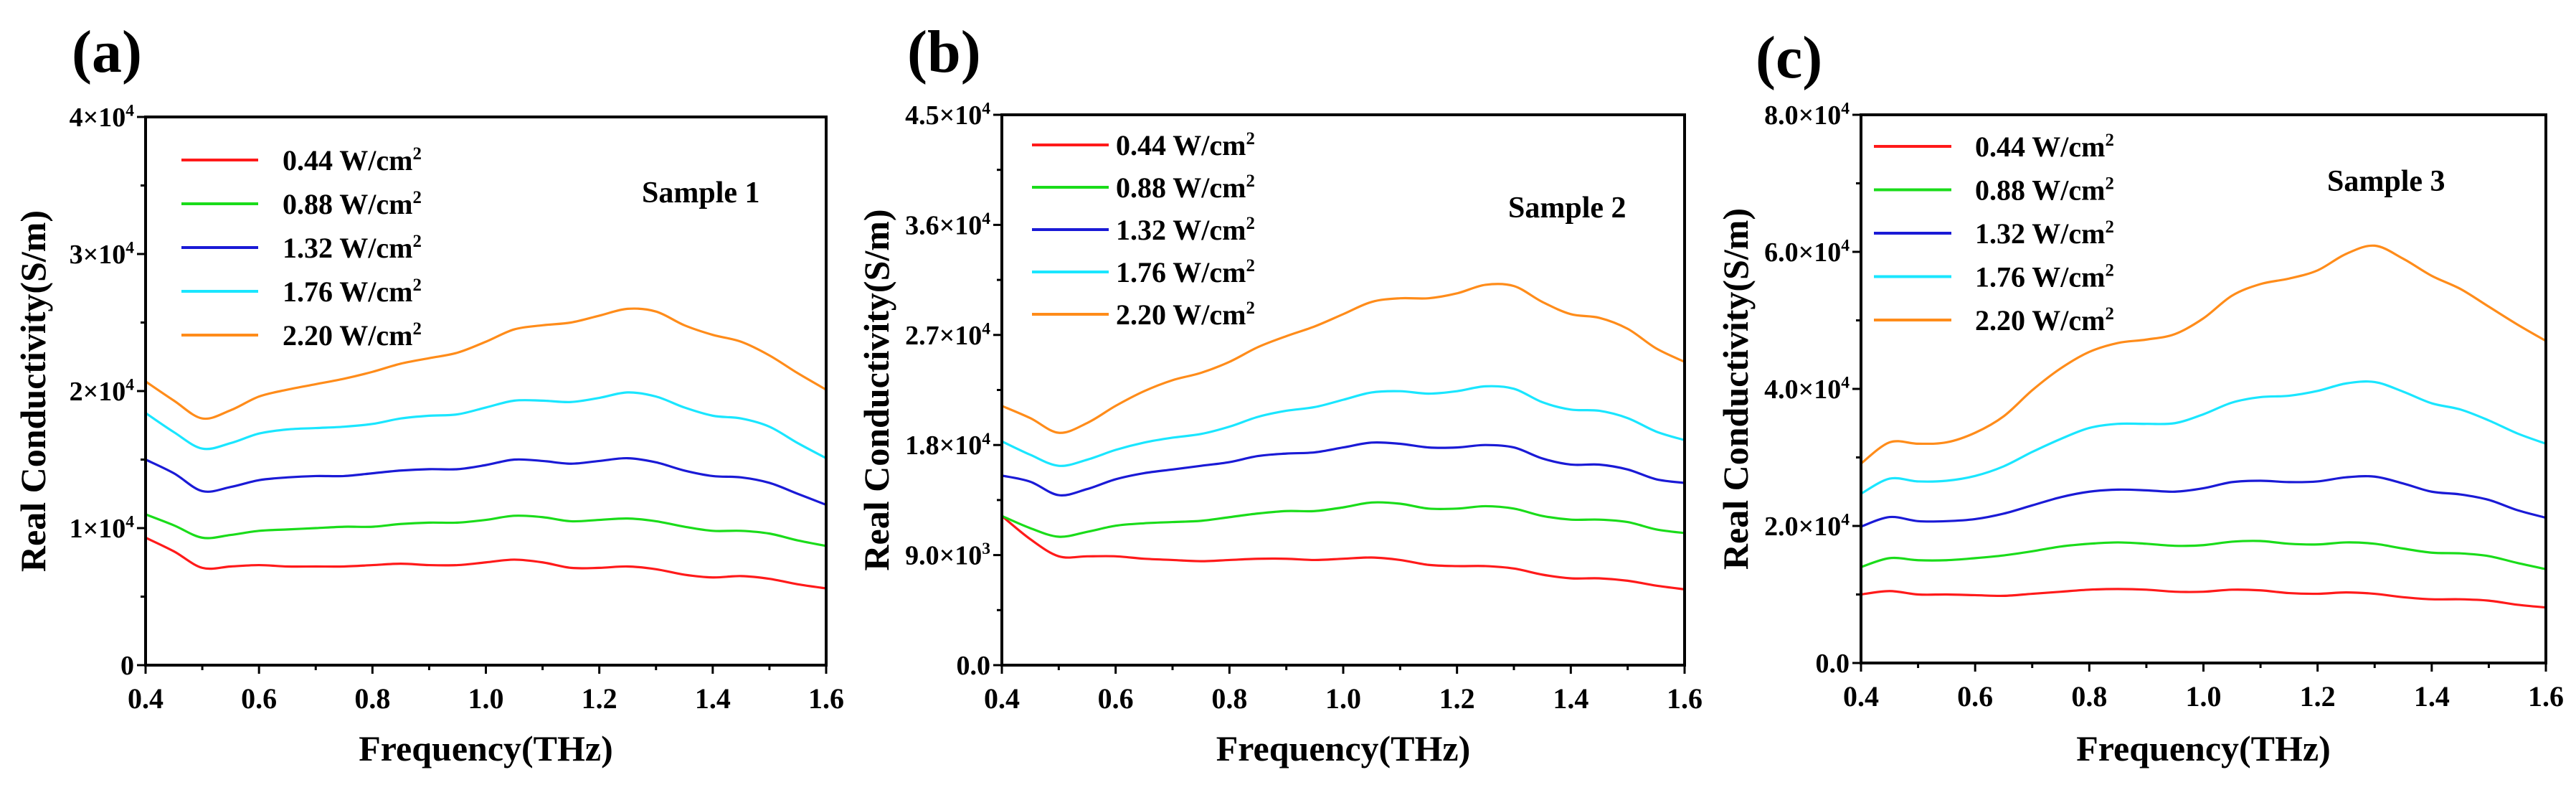  I want to click on y-tick-label-text: 0.0, so click(974, 666).